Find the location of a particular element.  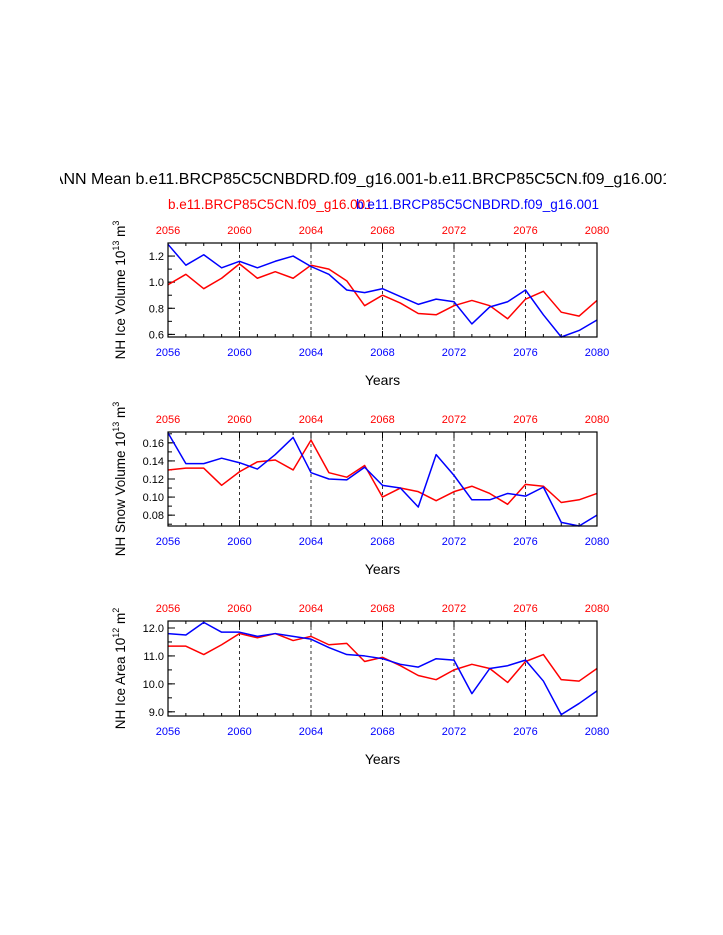

y-axis-label-text: NH Snow Volume 10 is located at coordinates (120, 494).